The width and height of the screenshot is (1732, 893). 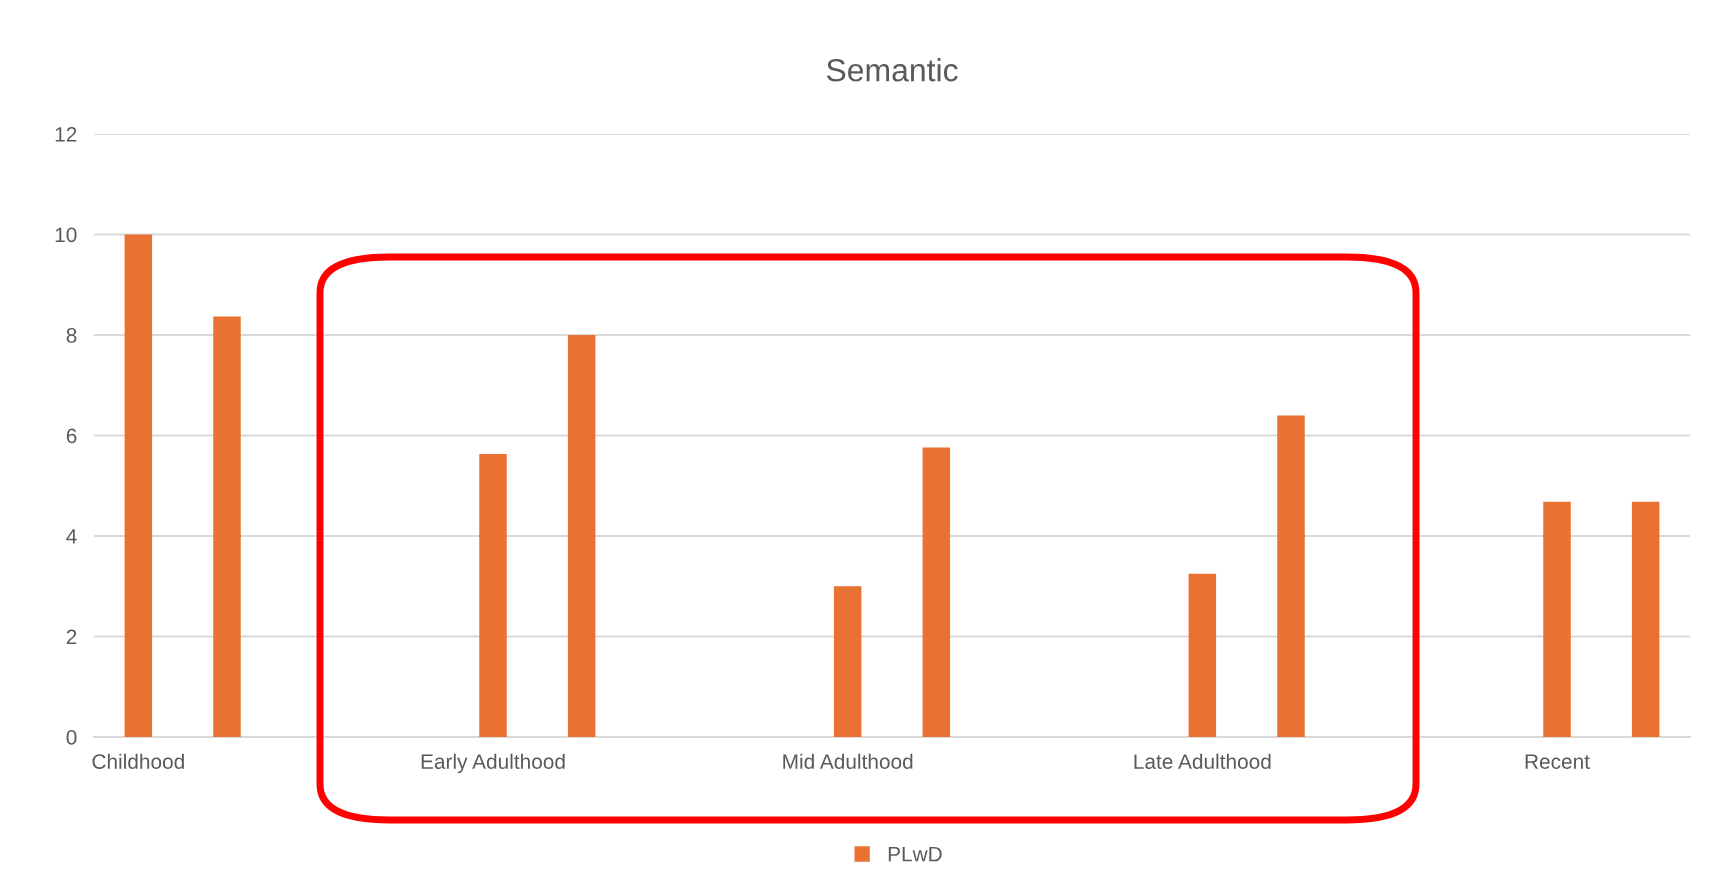 What do you see at coordinates (71, 436) in the screenshot?
I see `y-tick-label: 6` at bounding box center [71, 436].